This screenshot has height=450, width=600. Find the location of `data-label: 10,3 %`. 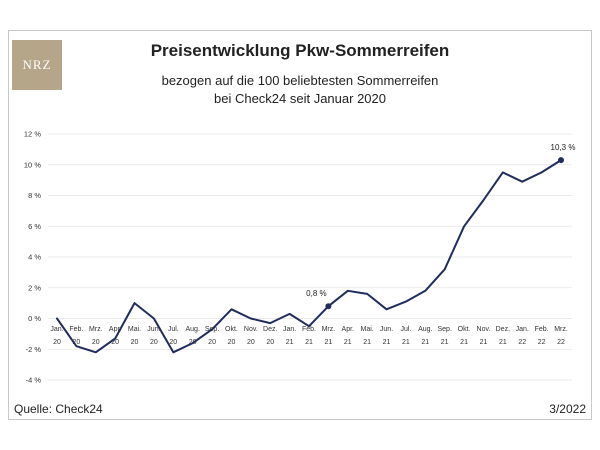

data-label: 10,3 % is located at coordinates (563, 147).